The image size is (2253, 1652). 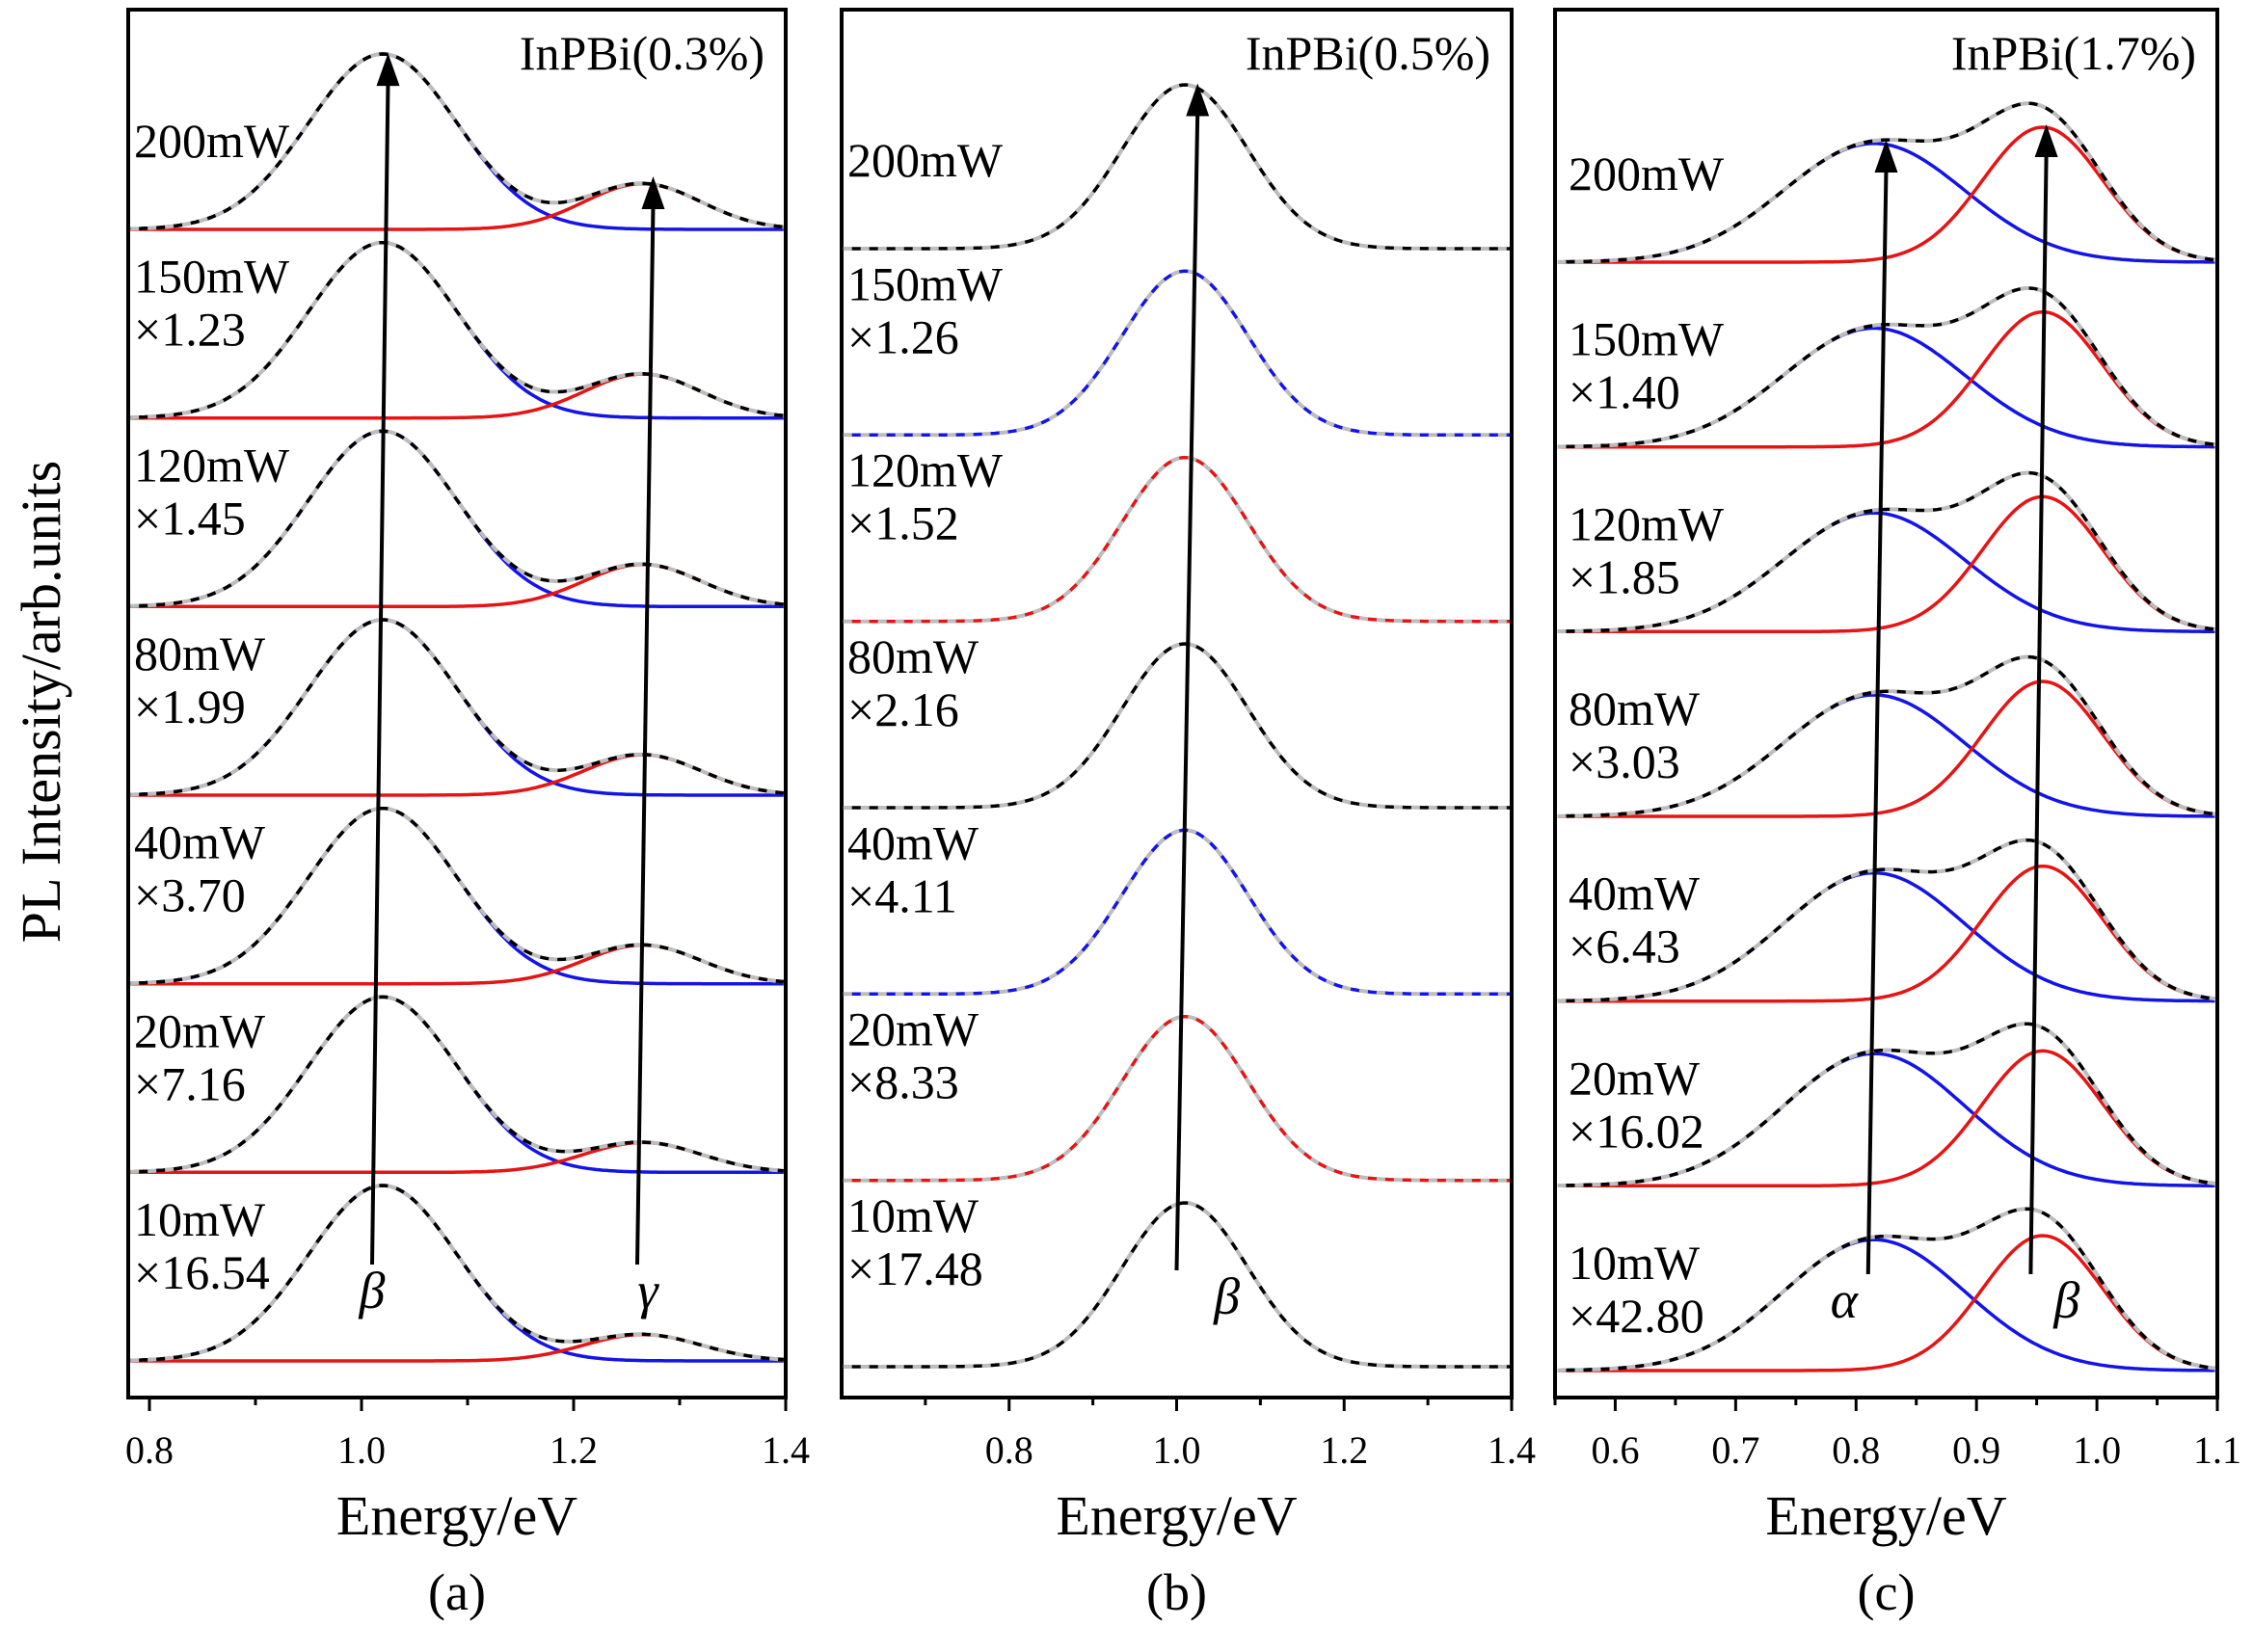 I want to click on power-label: 40mW, so click(x=200, y=842).